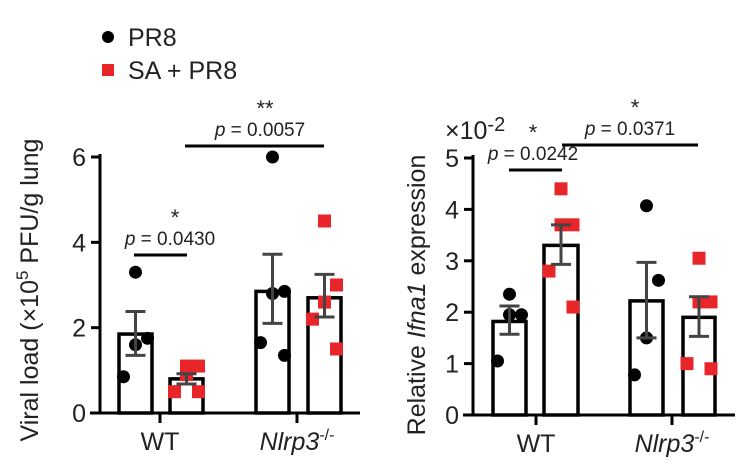 The height and width of the screenshot is (467, 741). I want to click on y-tick-label: 3, so click(452, 262).